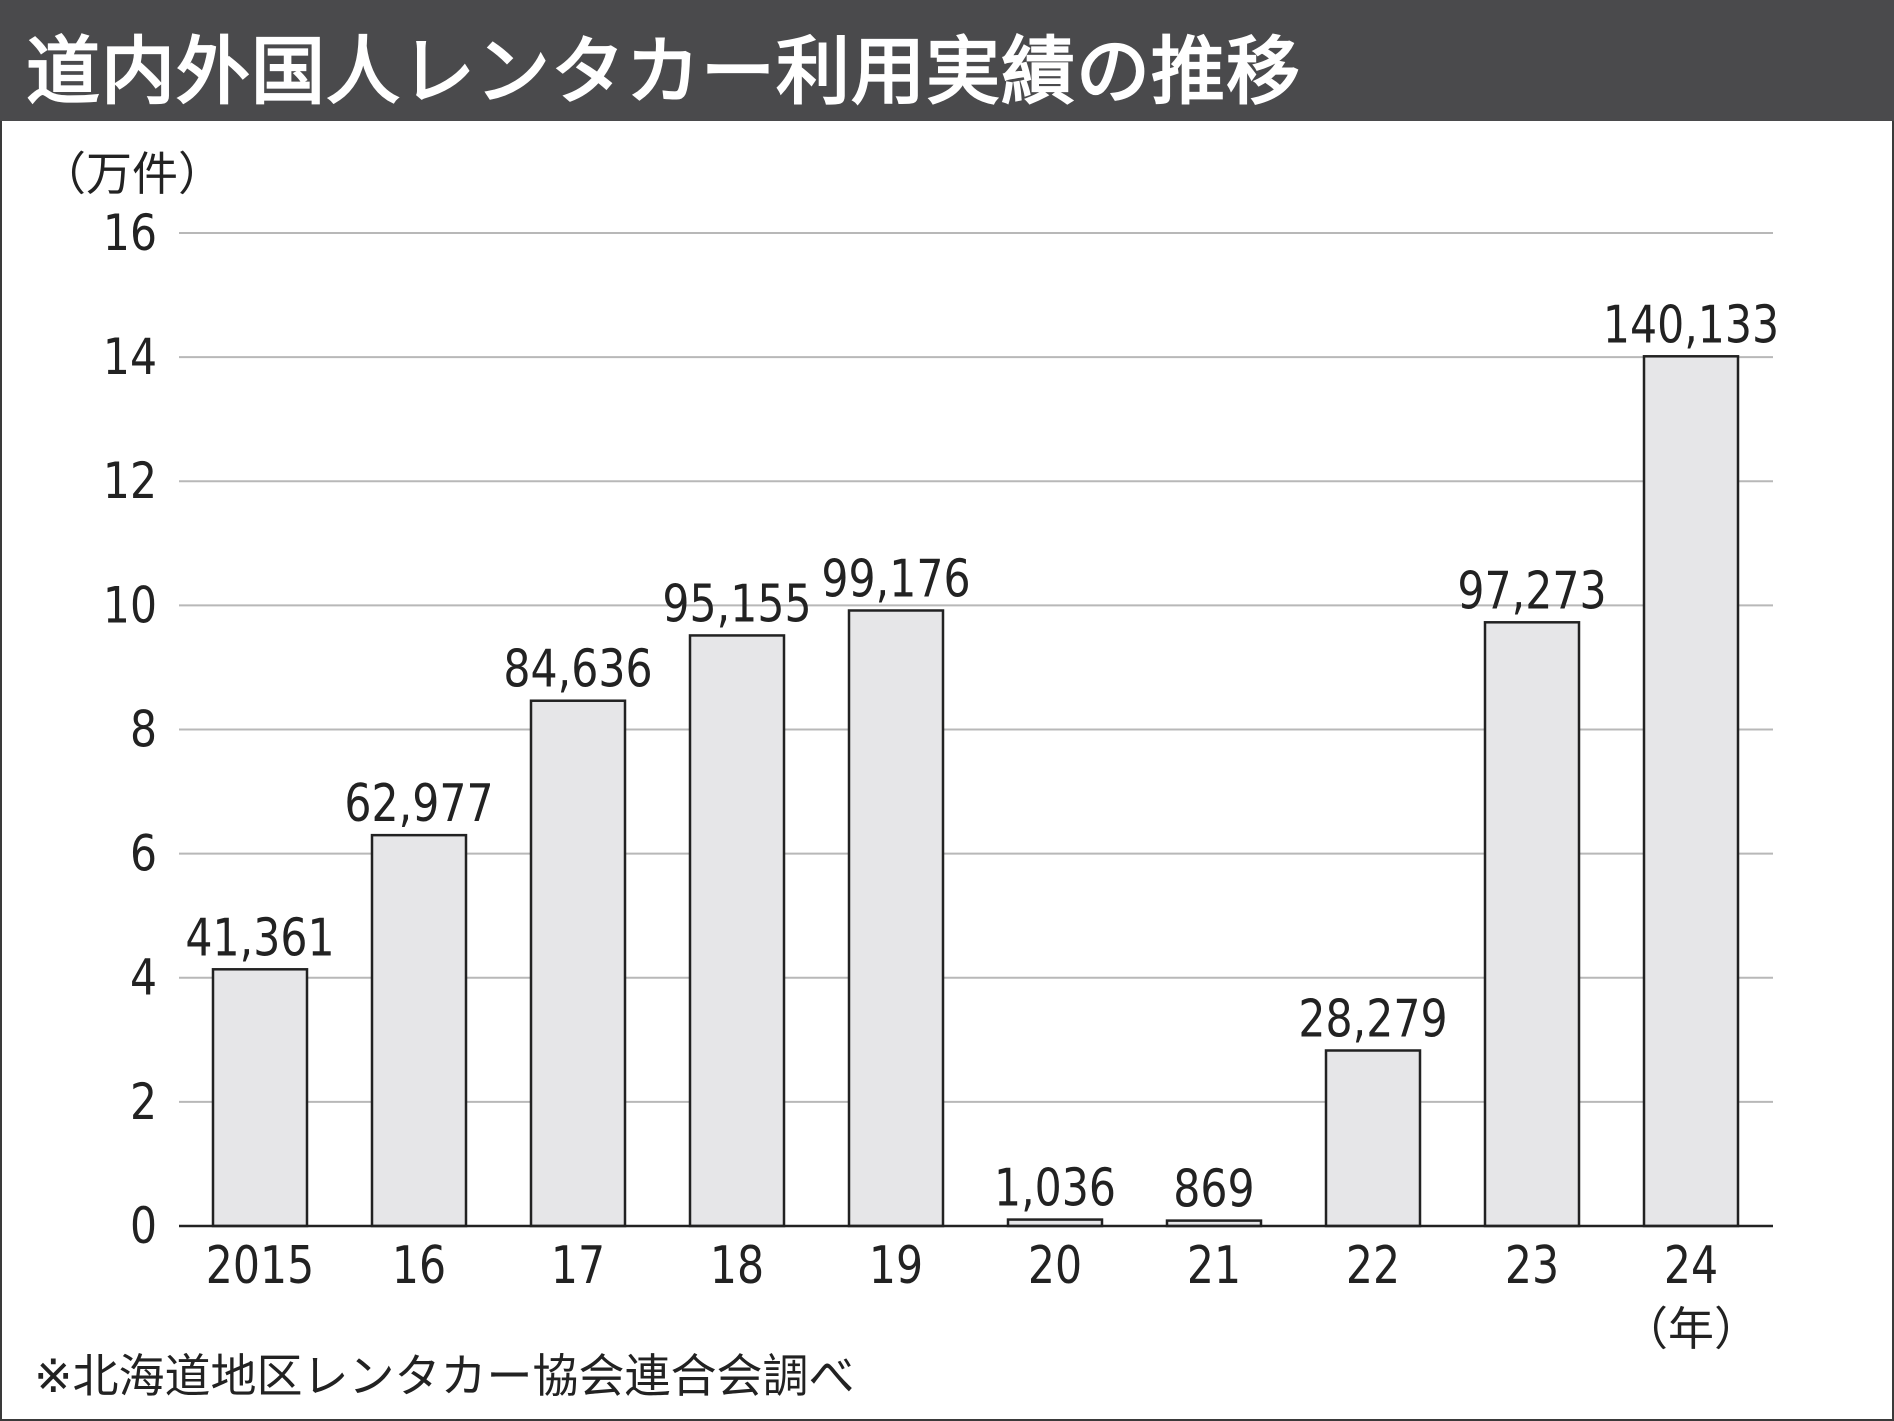 The width and height of the screenshot is (1894, 1421). Describe the element at coordinates (1532, 1266) in the screenshot. I see `x-tick-label: 23` at that location.